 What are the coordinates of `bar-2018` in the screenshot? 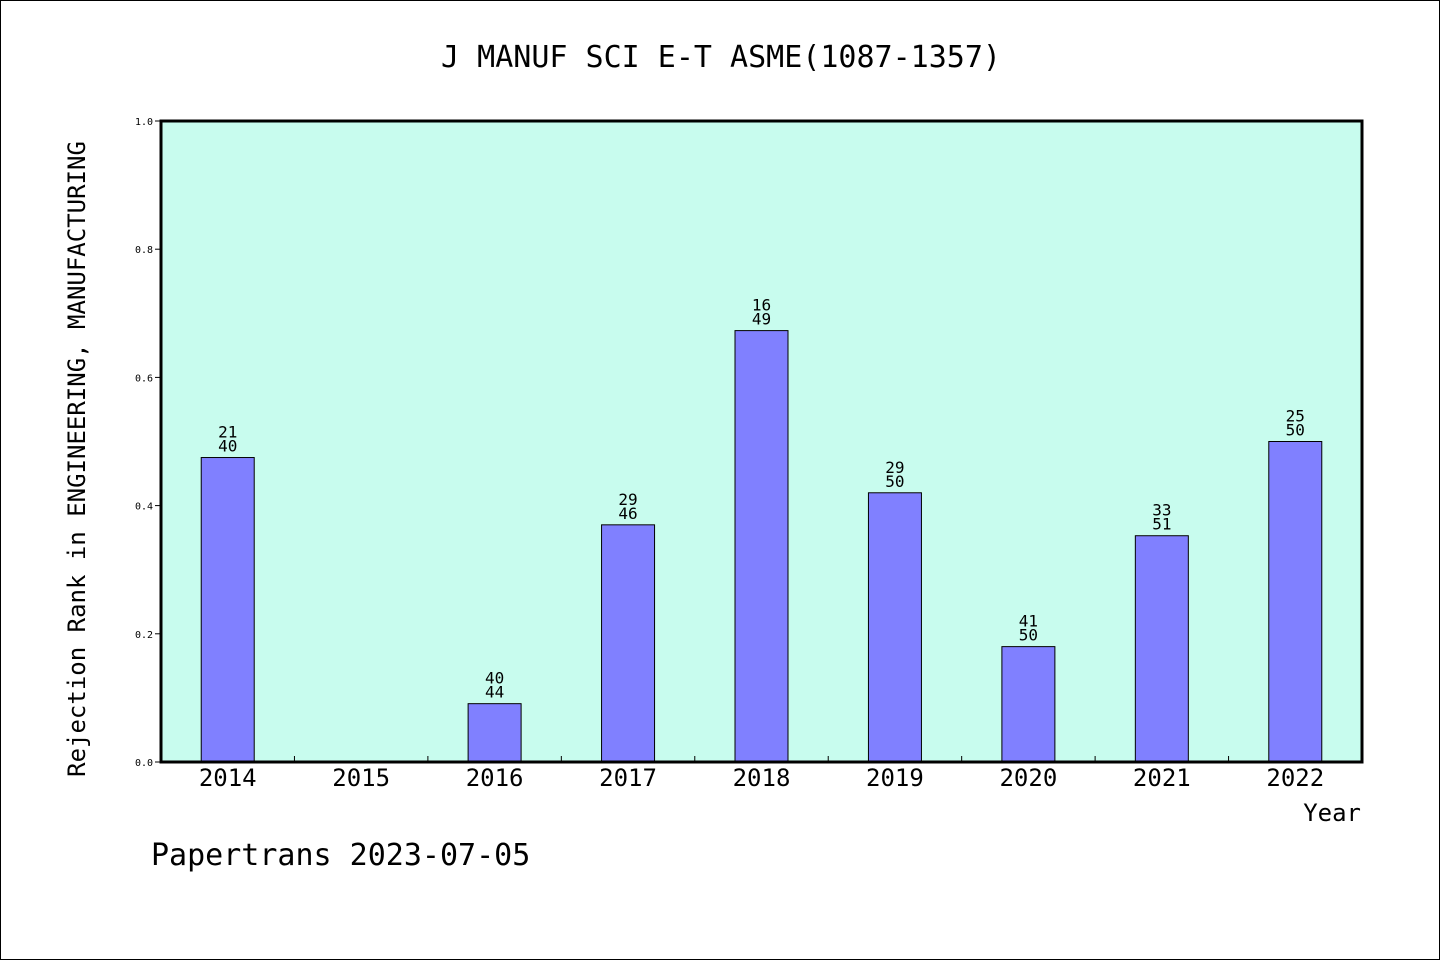 It's located at (761, 546).